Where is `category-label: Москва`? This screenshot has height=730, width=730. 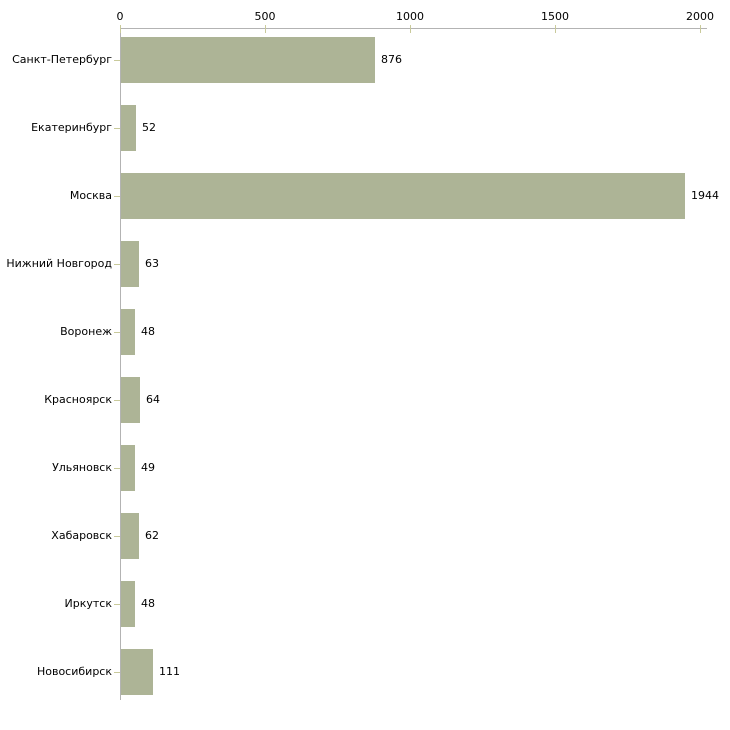 category-label: Москва is located at coordinates (90, 195).